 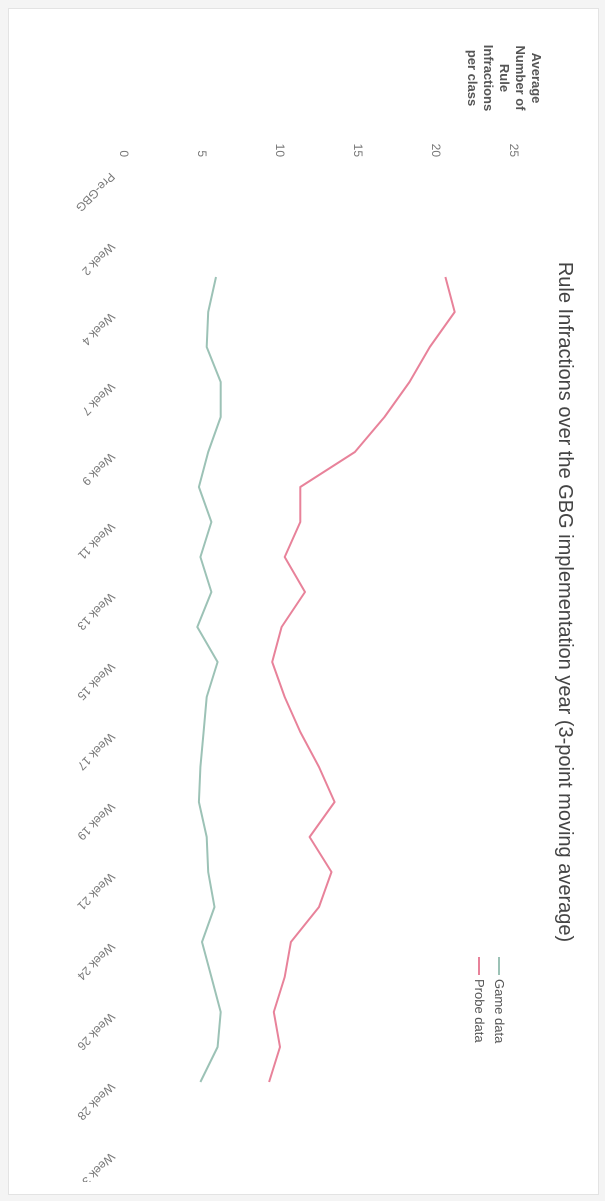 I want to click on x-tick-label: Week 24, so click(x=95, y=960).